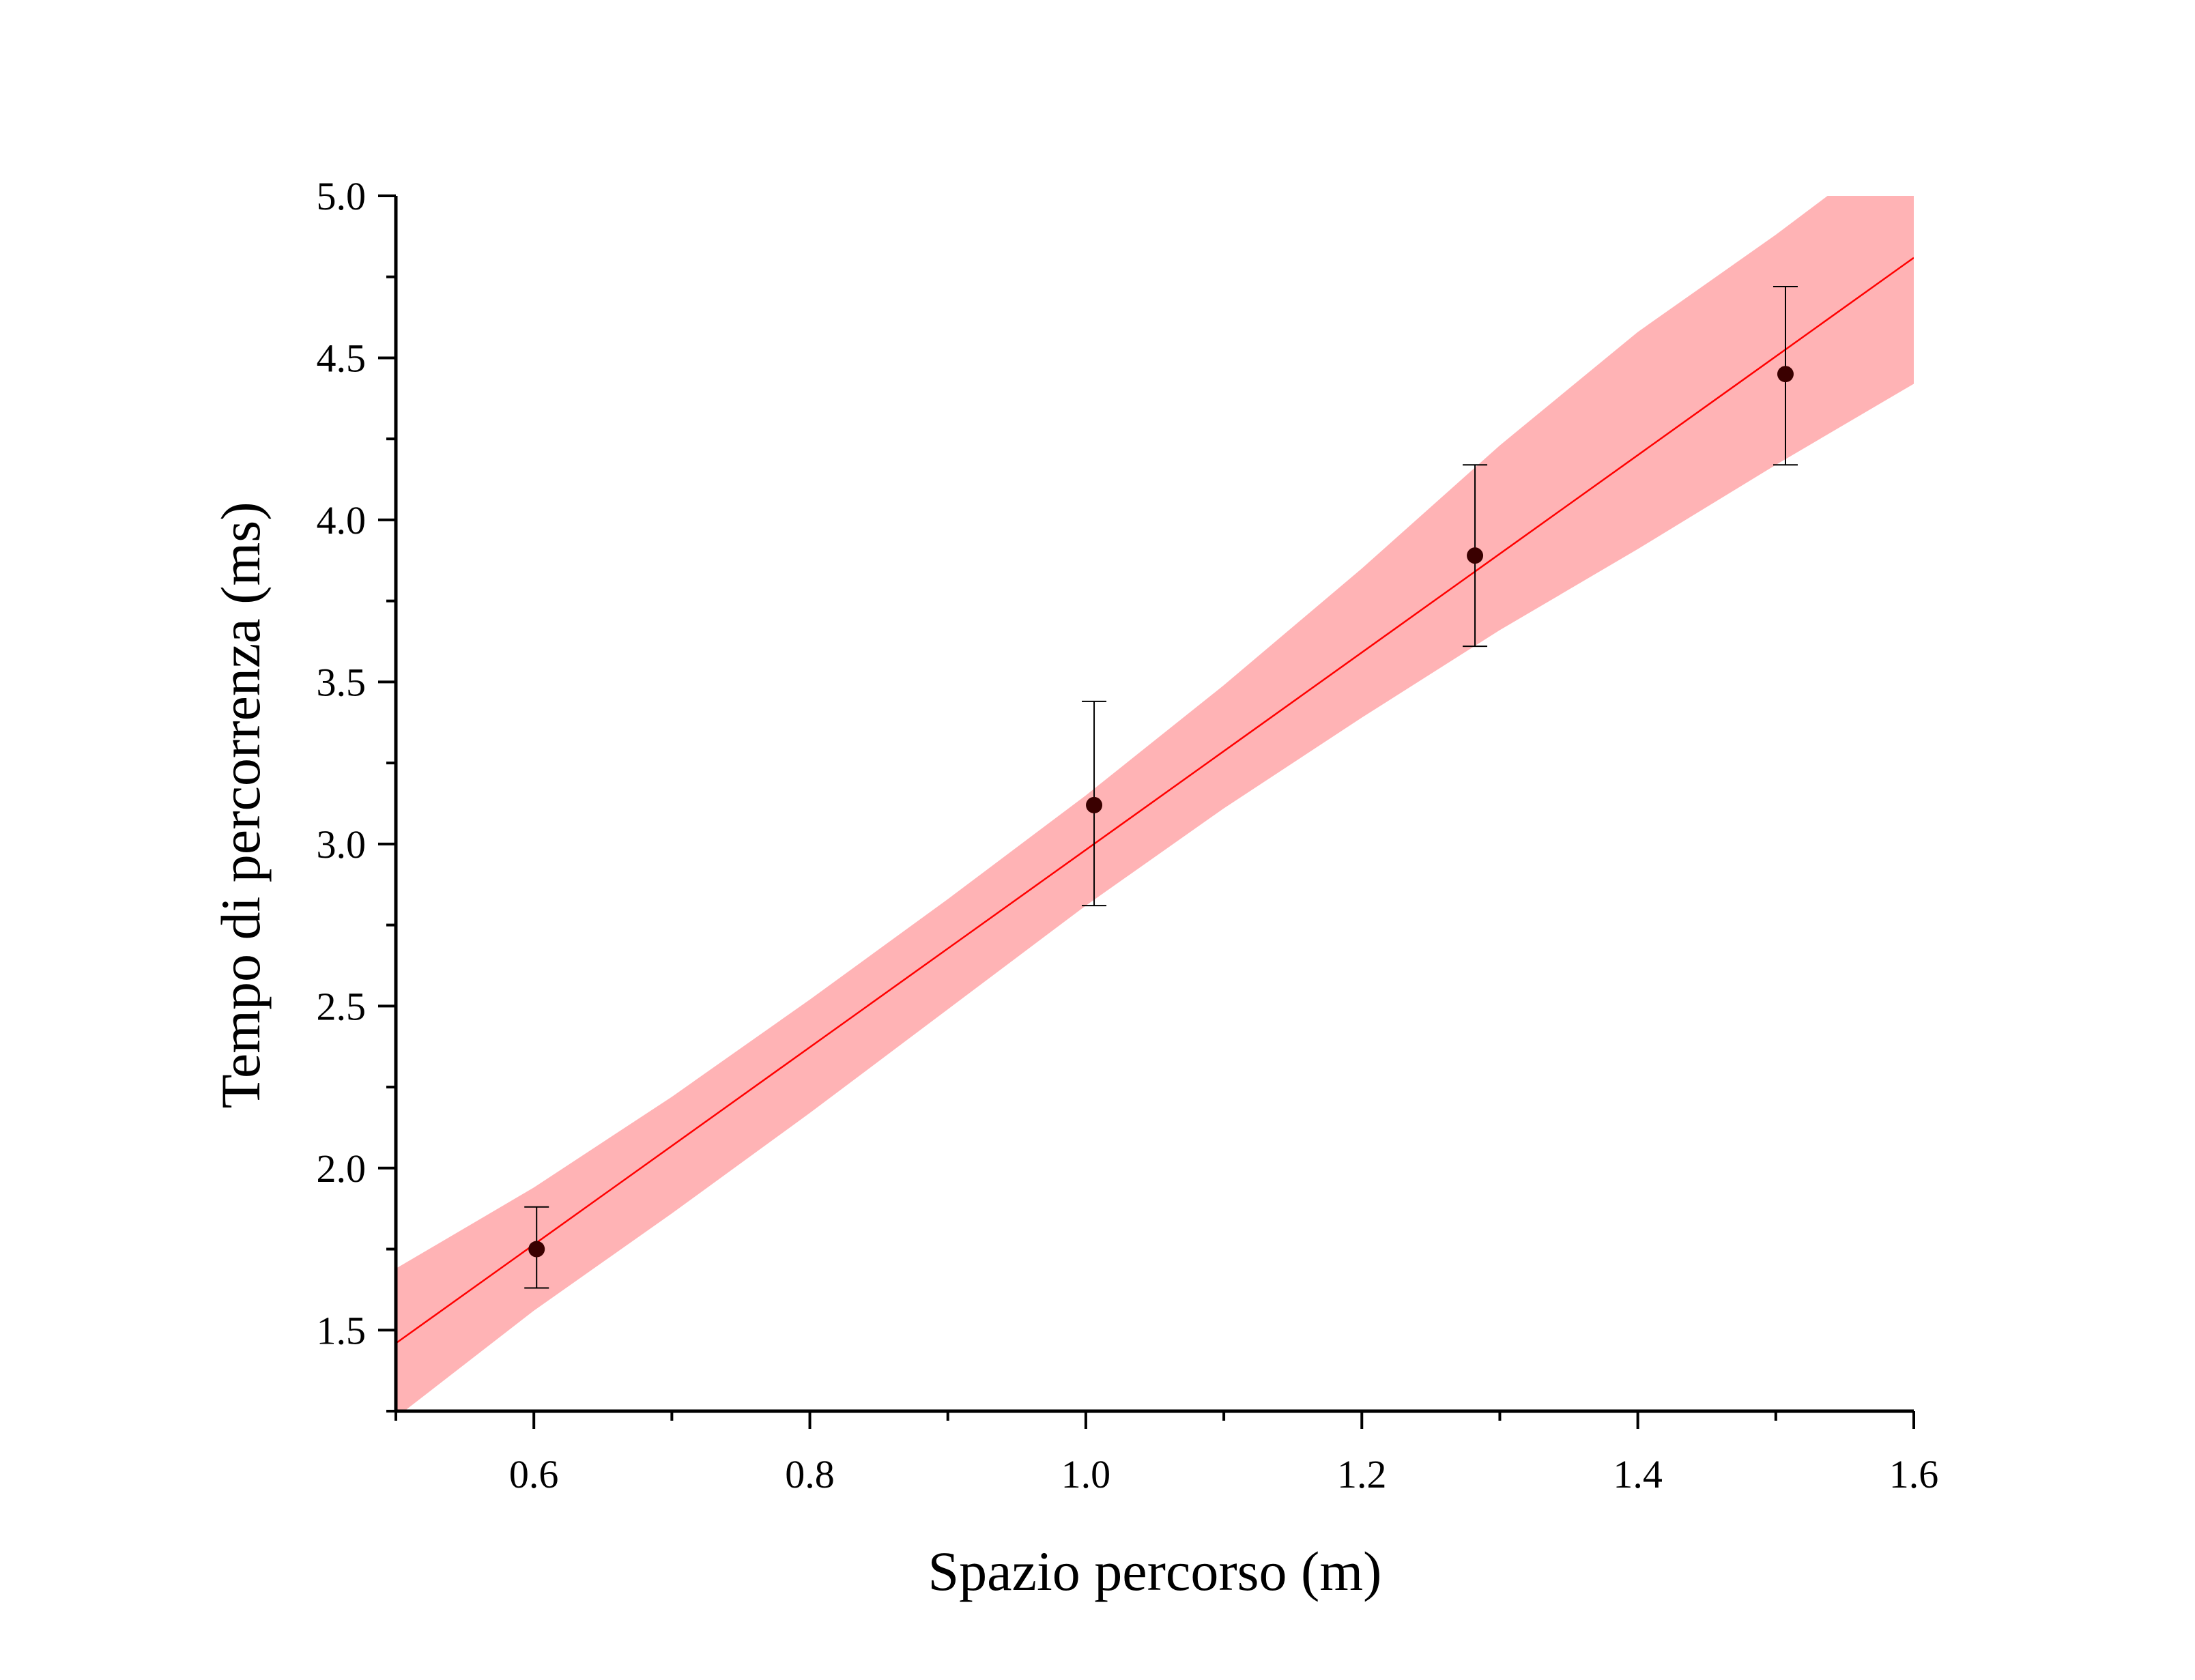 This screenshot has height=1680, width=2195. What do you see at coordinates (342, 1168) in the screenshot?
I see `y-tick-label: 2.0` at bounding box center [342, 1168].